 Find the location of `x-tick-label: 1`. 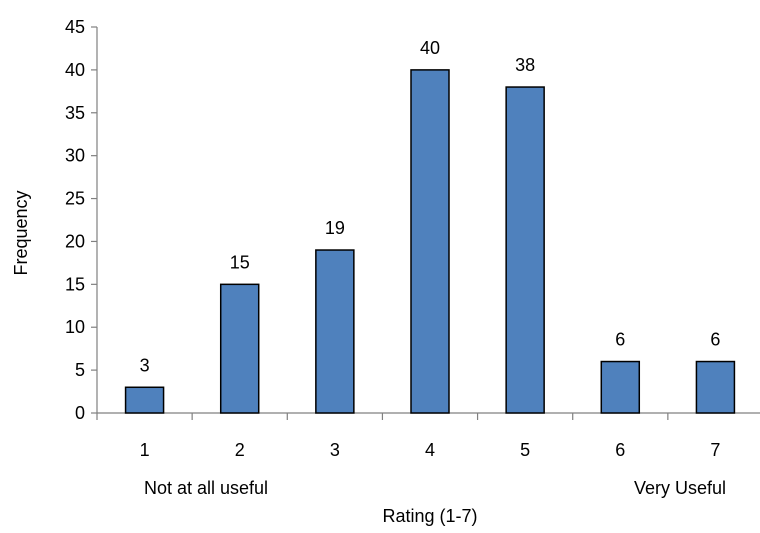

x-tick-label: 1 is located at coordinates (145, 450).